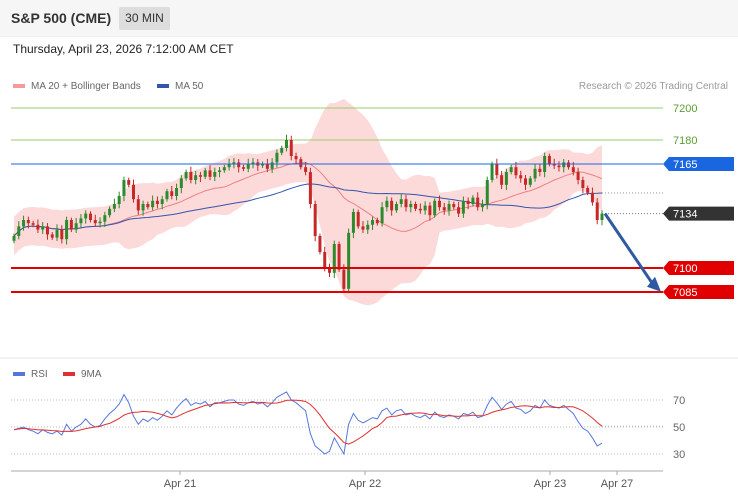  I want to click on x-tick-label-apr-23: Apr 23, so click(550, 484).